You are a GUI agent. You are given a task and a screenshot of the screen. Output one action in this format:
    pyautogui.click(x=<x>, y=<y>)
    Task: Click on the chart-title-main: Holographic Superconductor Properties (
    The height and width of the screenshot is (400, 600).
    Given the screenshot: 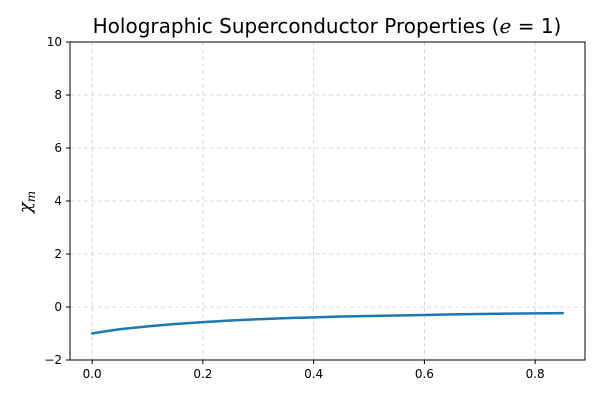 What is the action you would take?
    pyautogui.click(x=296, y=26)
    